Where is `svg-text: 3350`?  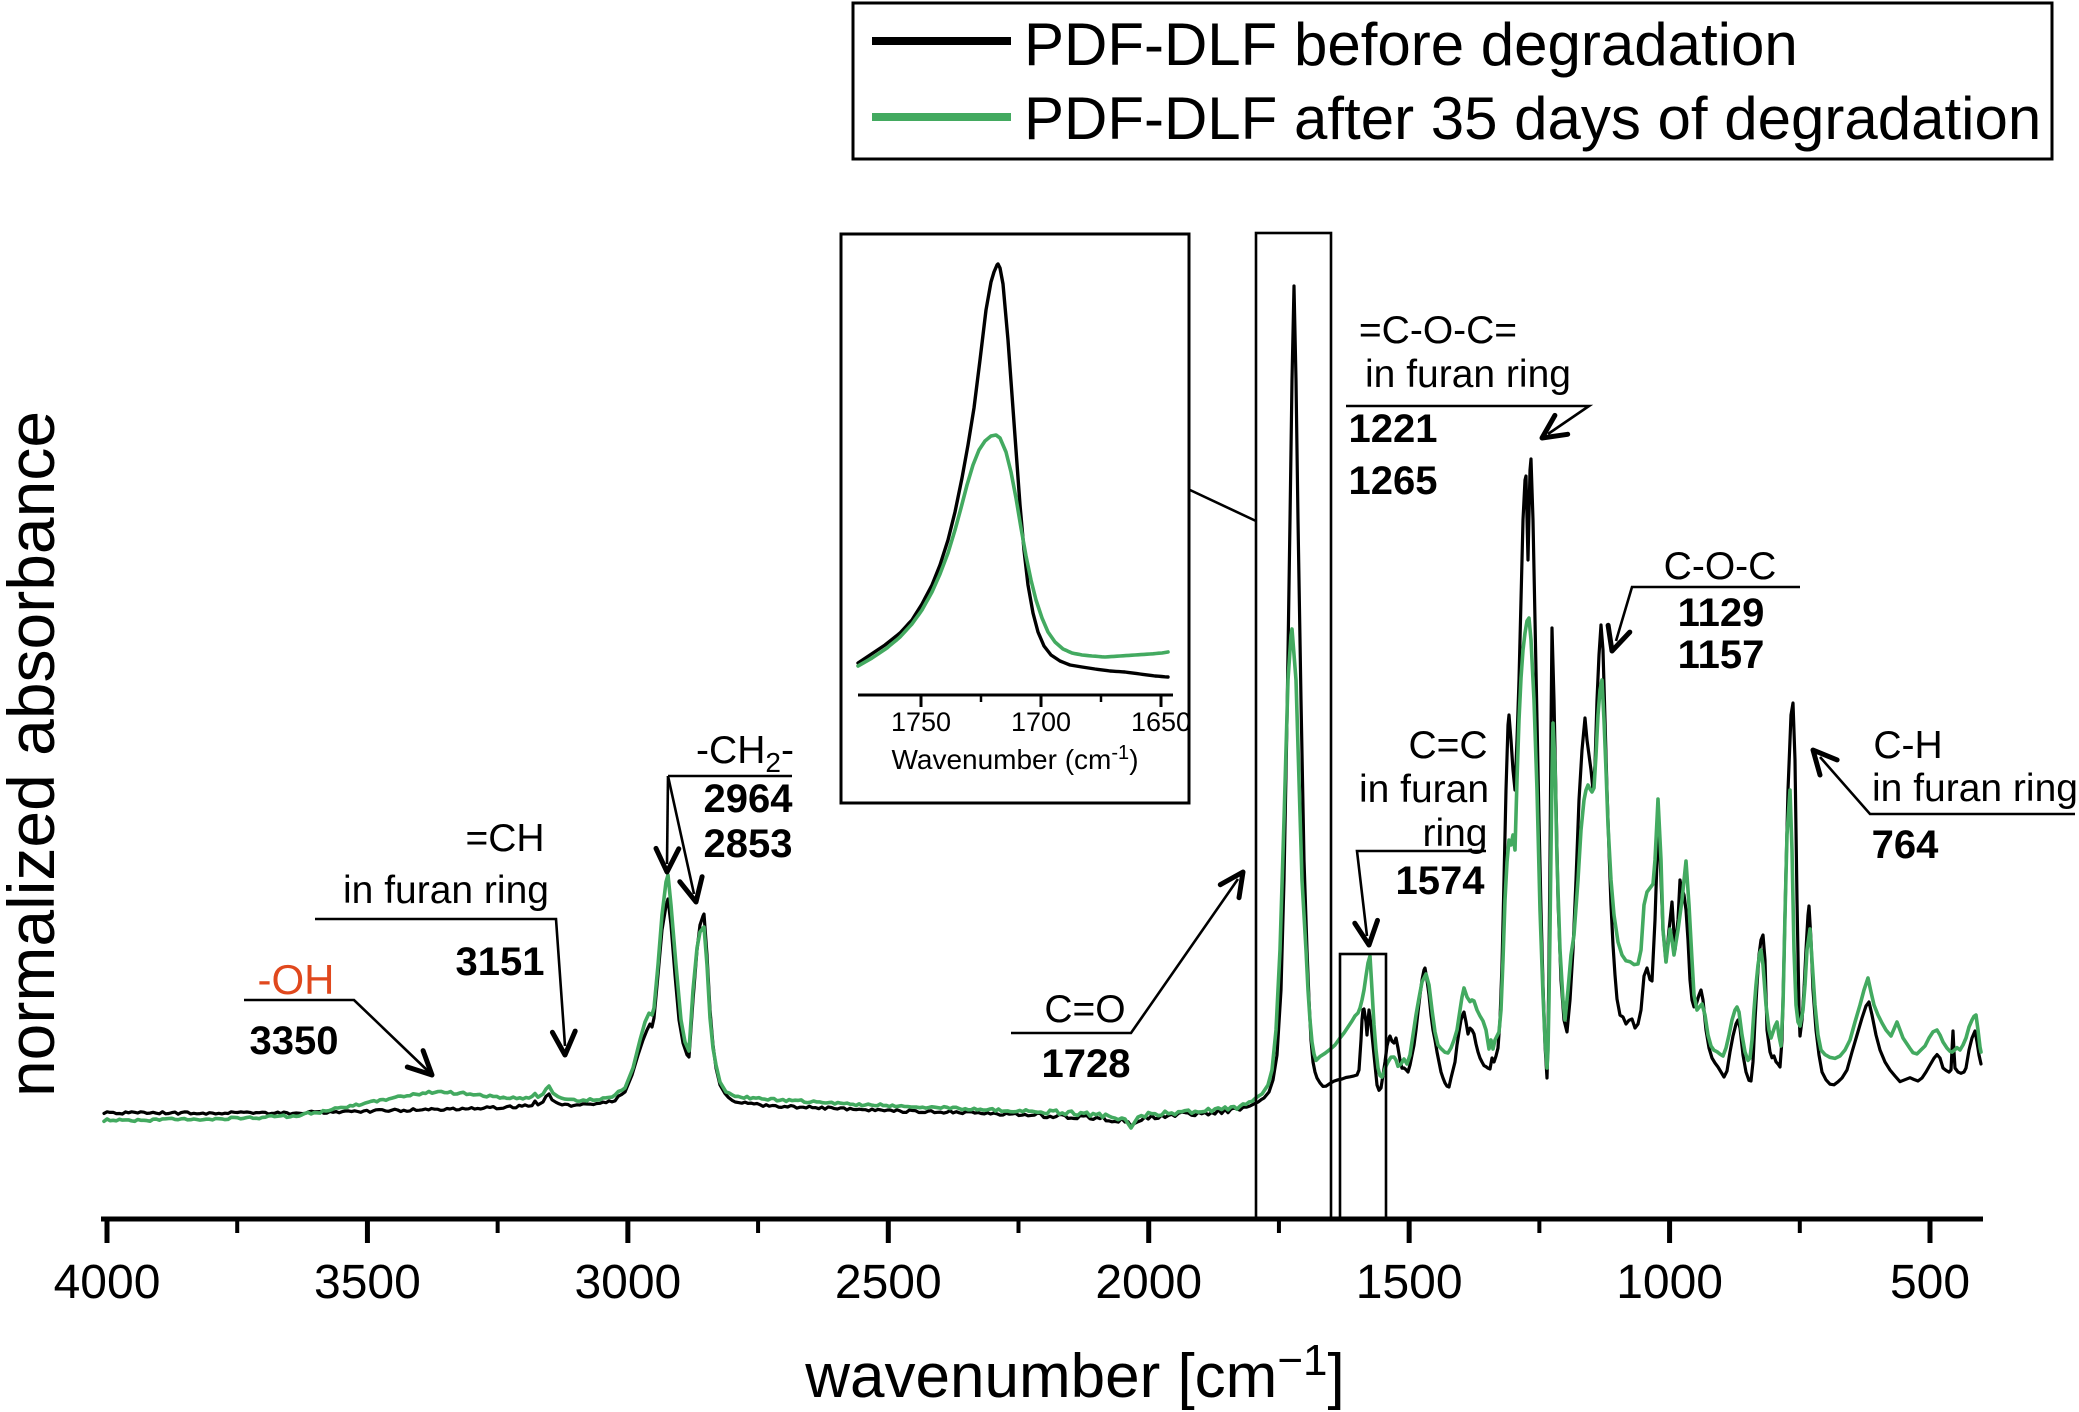 svg-text: 3350 is located at coordinates (294, 1041).